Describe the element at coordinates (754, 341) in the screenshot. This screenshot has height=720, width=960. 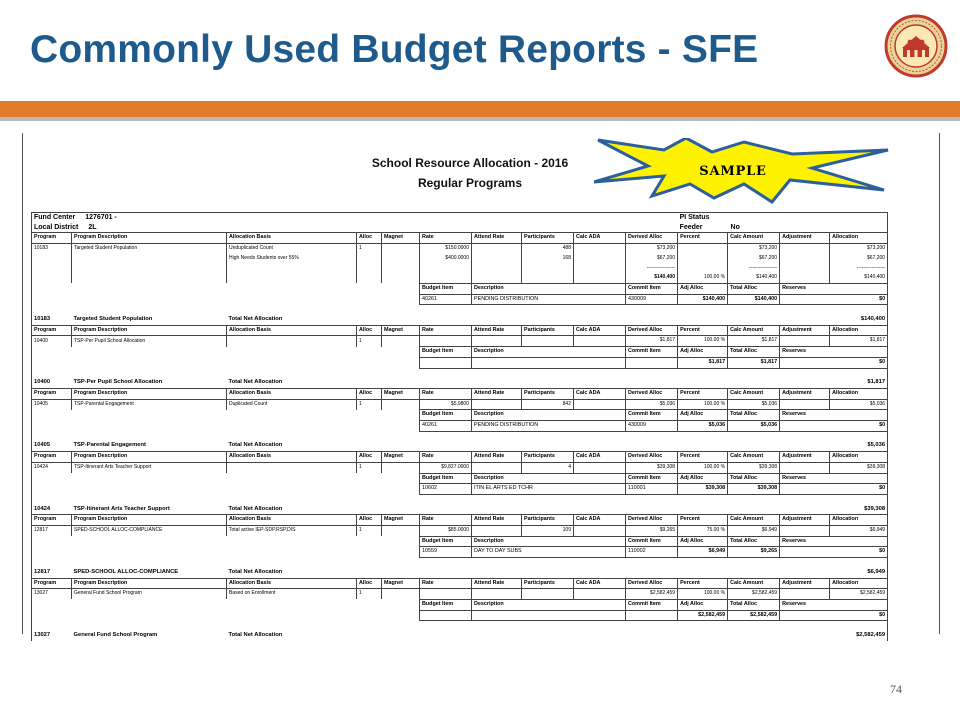
I see `calc-amount-value: $1,817` at that location.